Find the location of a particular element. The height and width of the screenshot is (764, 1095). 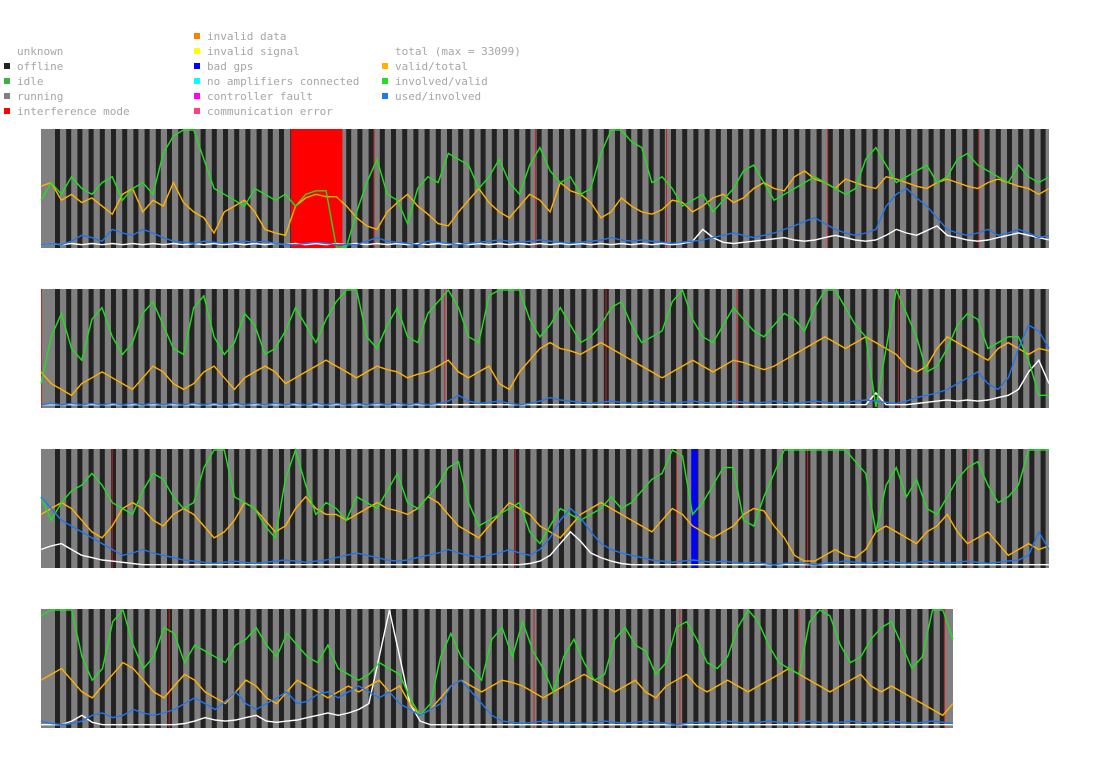

legend-label: invalid data is located at coordinates (247, 36).